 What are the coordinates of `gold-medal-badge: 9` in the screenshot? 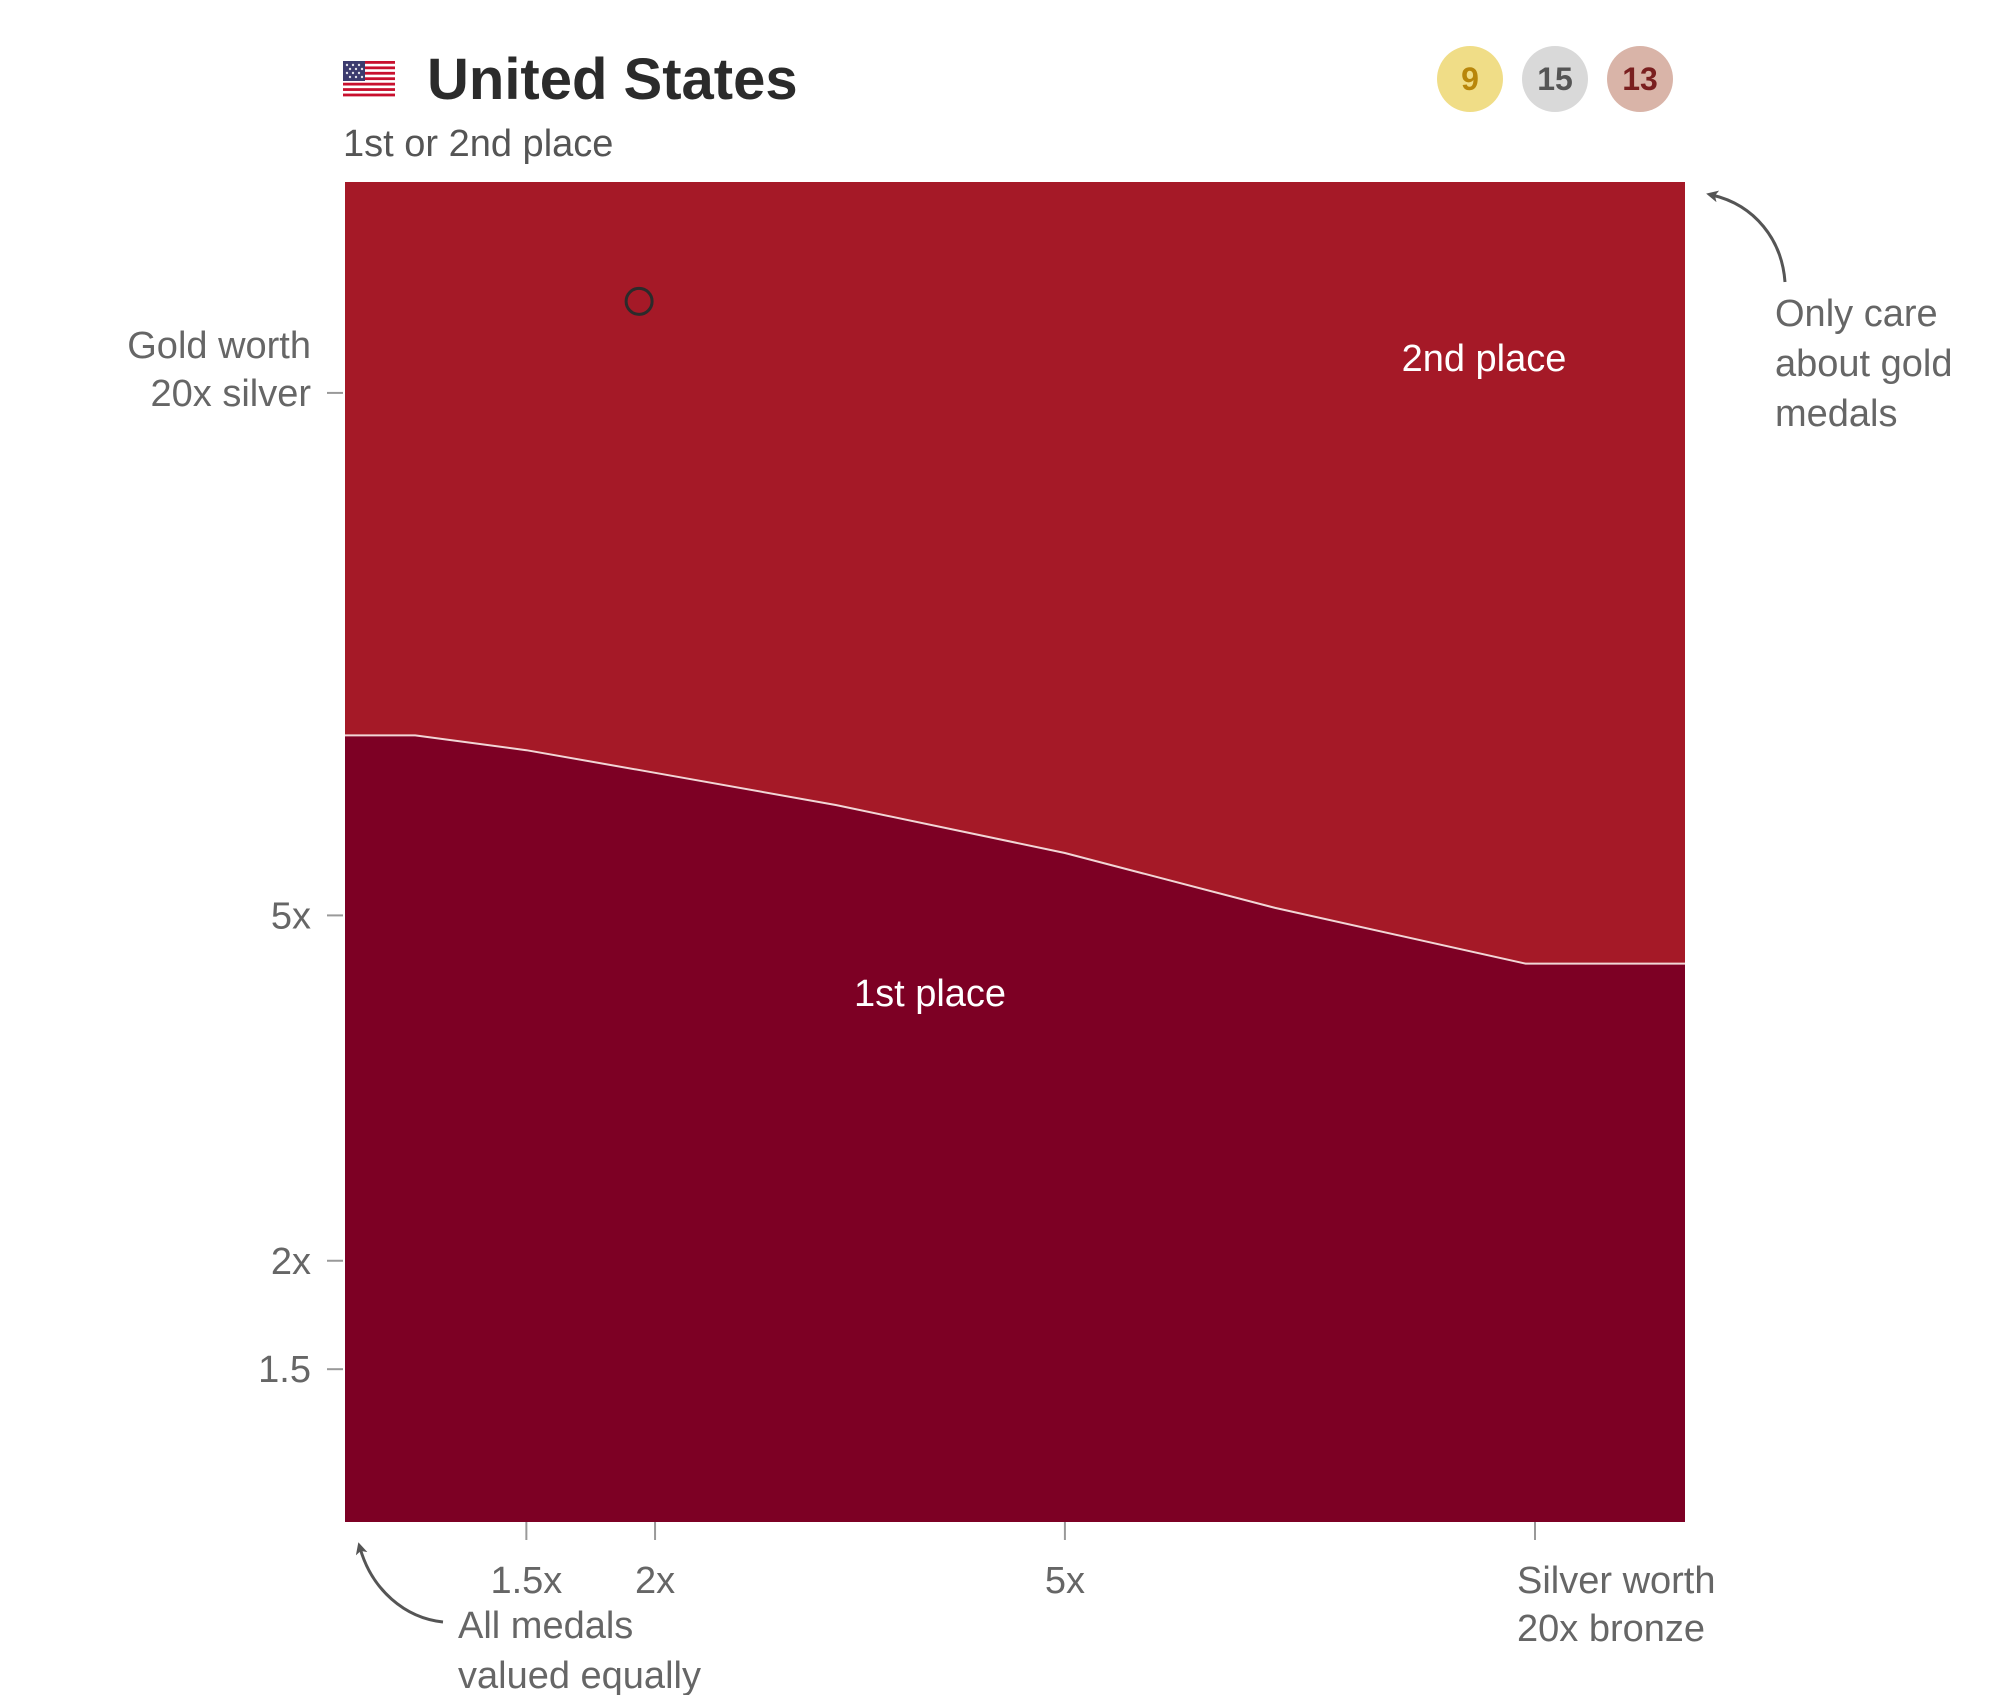 It's located at (1470, 79).